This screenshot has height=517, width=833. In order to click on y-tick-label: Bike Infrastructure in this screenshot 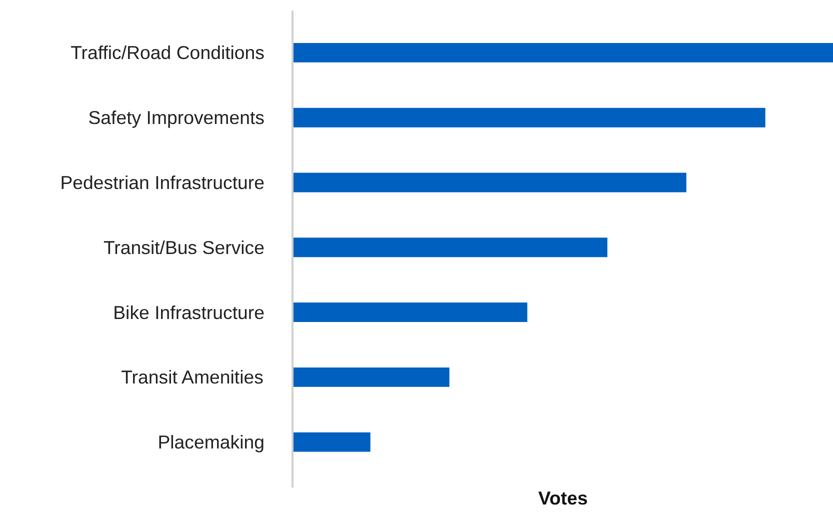, I will do `click(189, 312)`.